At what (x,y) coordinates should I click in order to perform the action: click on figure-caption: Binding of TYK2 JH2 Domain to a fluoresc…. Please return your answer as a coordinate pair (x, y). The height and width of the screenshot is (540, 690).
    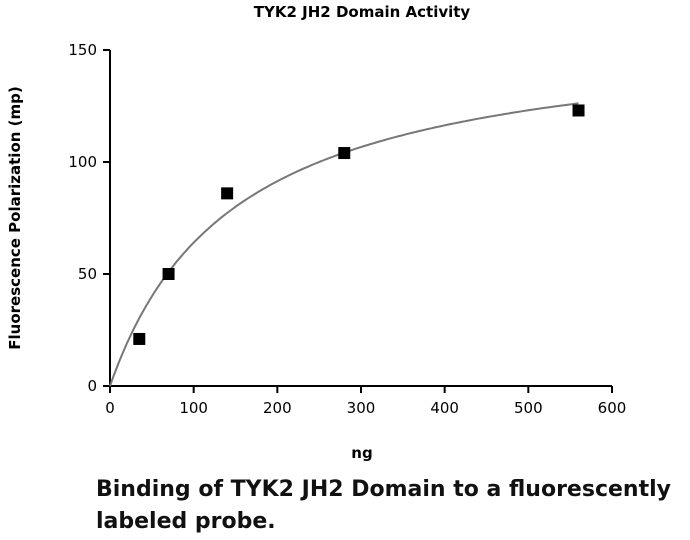
    Looking at the image, I should click on (383, 505).